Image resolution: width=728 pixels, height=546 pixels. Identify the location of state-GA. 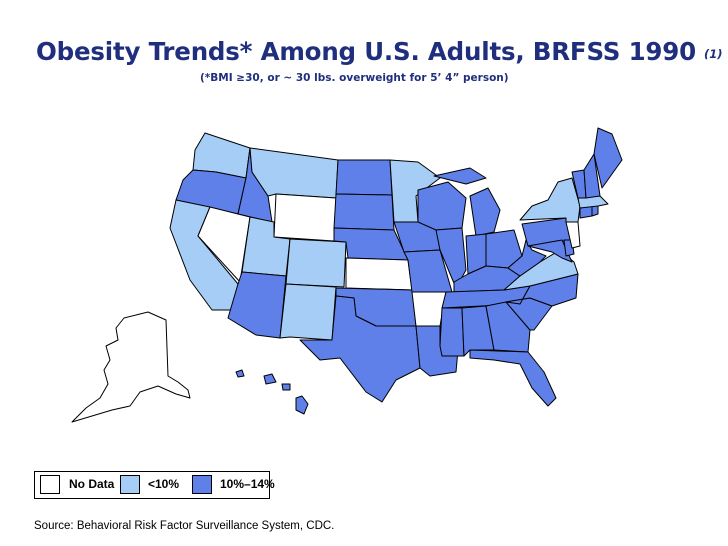
(508, 327).